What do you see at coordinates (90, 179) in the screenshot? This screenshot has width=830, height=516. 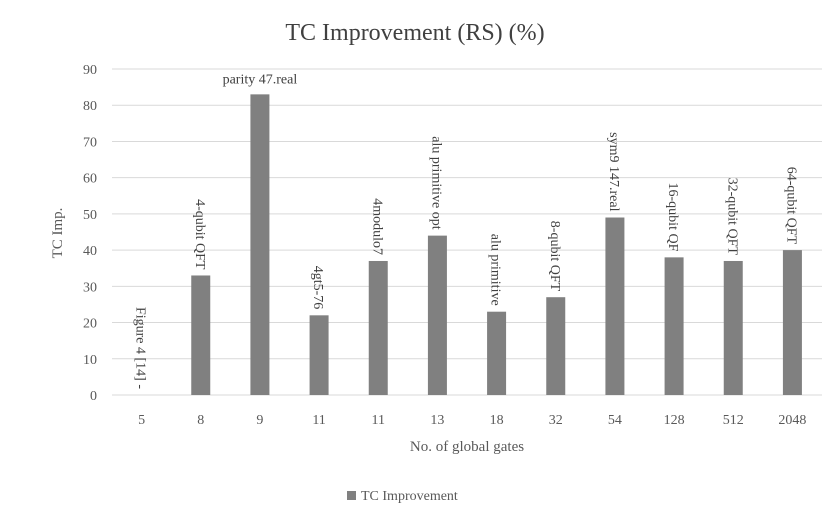 I see `y-tick-label: 60` at bounding box center [90, 179].